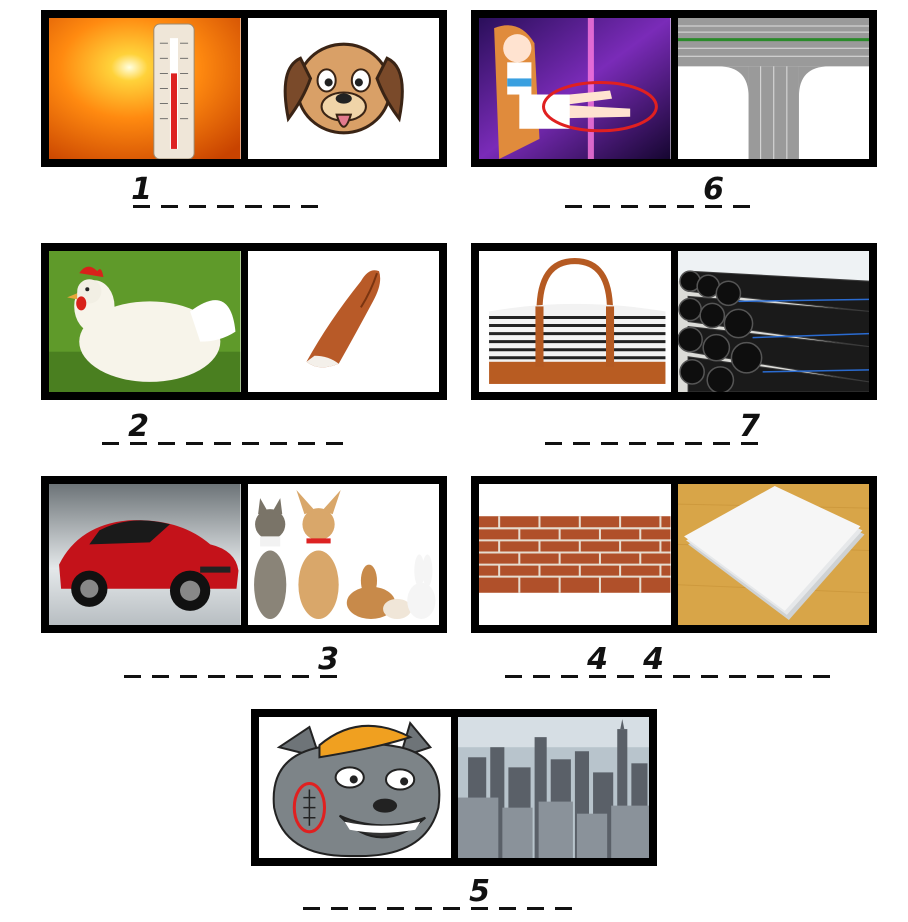 Image resolution: width=908 pixels, height=922 pixels. What do you see at coordinates (437, 892) in the screenshot?
I see `puzzle-5-answer-blanks: 5` at bounding box center [437, 892].